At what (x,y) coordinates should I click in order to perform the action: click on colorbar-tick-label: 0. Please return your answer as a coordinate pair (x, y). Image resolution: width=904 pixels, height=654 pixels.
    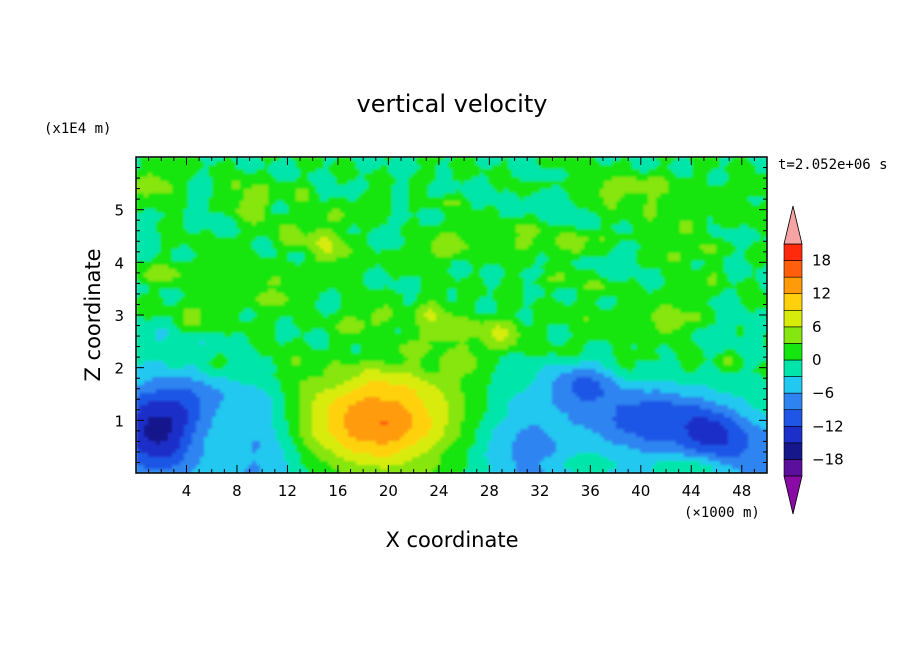
    Looking at the image, I should click on (817, 360).